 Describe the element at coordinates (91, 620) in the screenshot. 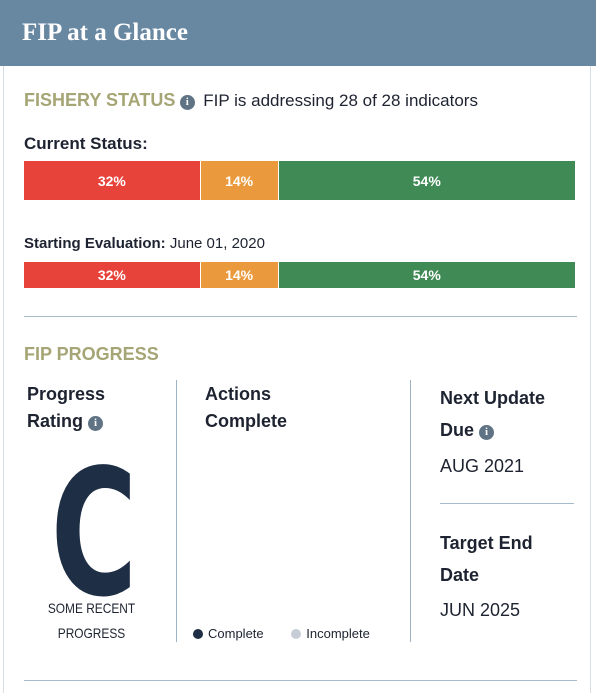

I see `rating-description: SOME RECENT PROGRESS` at that location.